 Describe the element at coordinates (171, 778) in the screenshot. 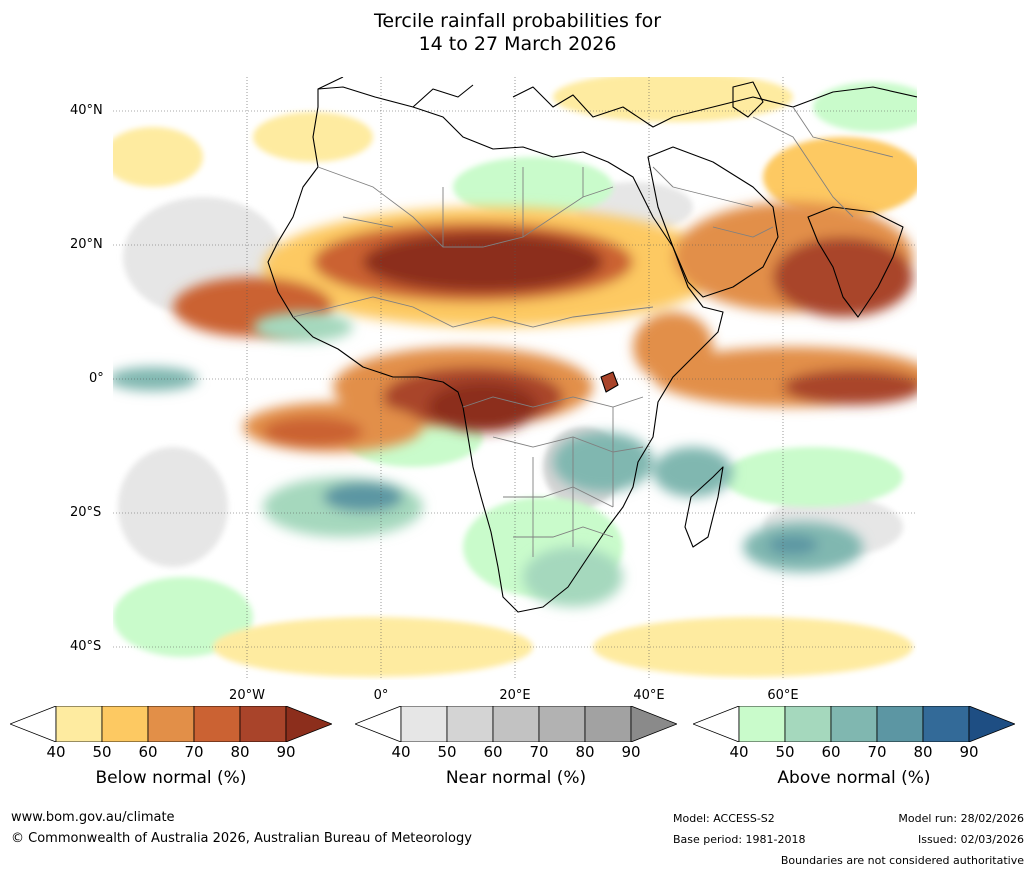

I see `below-normal-title: Below normal (%)` at that location.